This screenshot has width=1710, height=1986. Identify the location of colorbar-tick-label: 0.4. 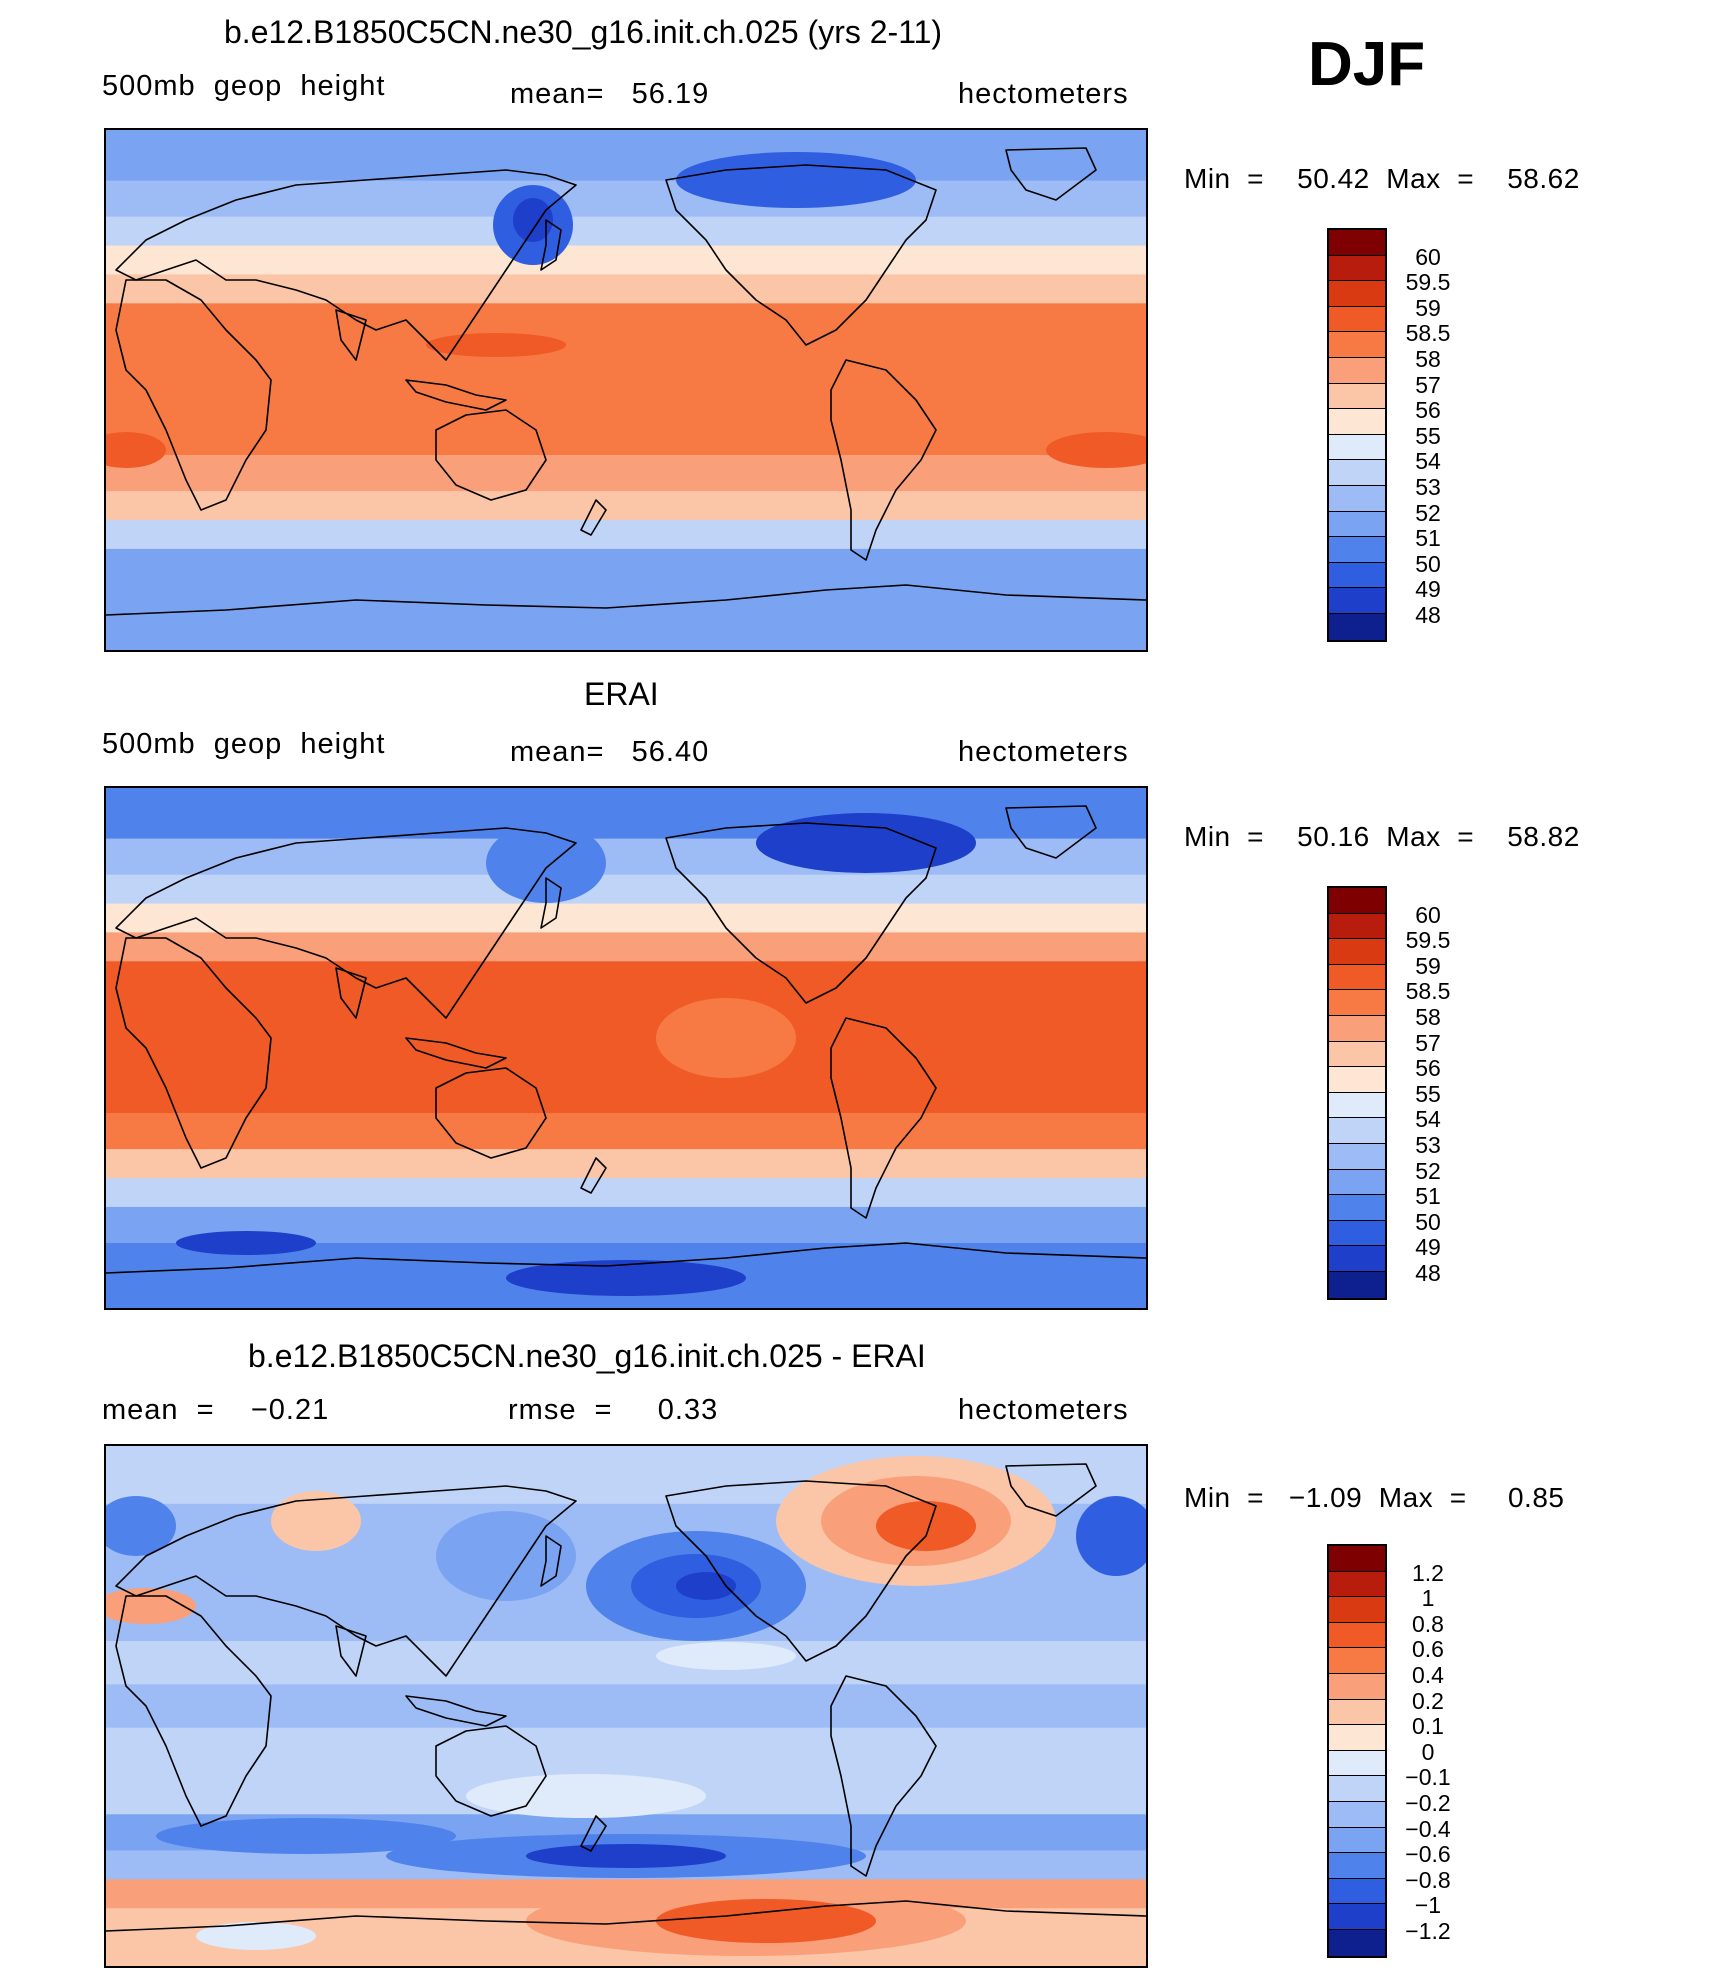
(1428, 1675).